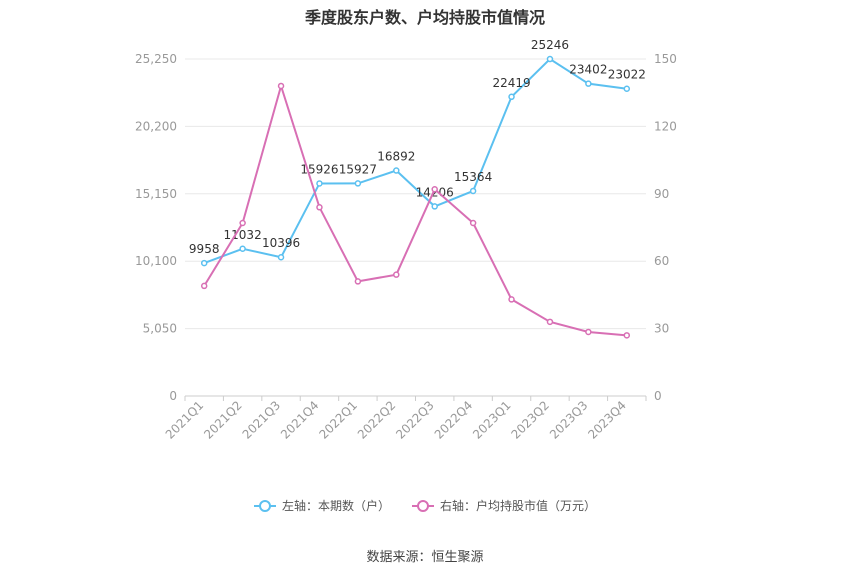  I want to click on x-axis-tick-label: 2021Q2, so click(223, 420).